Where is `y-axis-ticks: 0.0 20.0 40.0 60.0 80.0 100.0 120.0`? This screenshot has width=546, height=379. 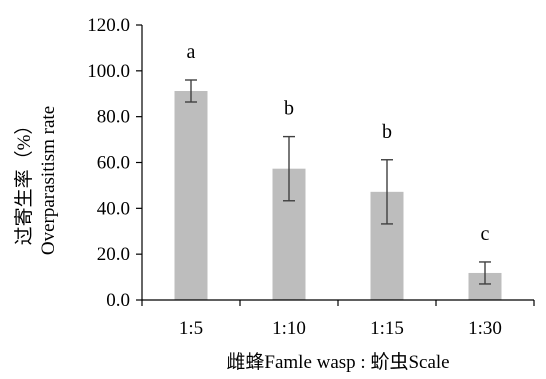
y-axis-ticks: 0.0 20.0 40.0 60.0 80.0 100.0 120.0 is located at coordinates (114, 163).